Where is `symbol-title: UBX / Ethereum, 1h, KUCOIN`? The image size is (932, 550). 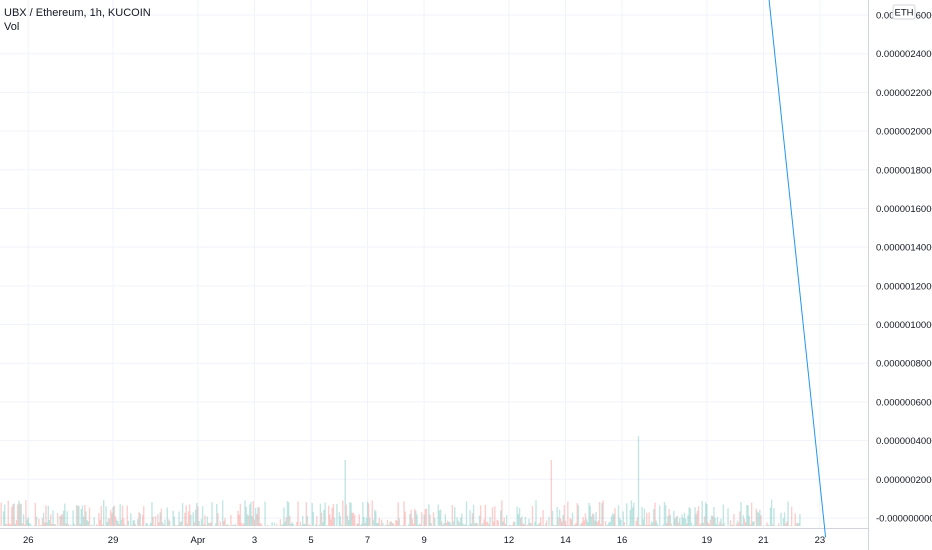 symbol-title: UBX / Ethereum, 1h, KUCOIN is located at coordinates (77, 13).